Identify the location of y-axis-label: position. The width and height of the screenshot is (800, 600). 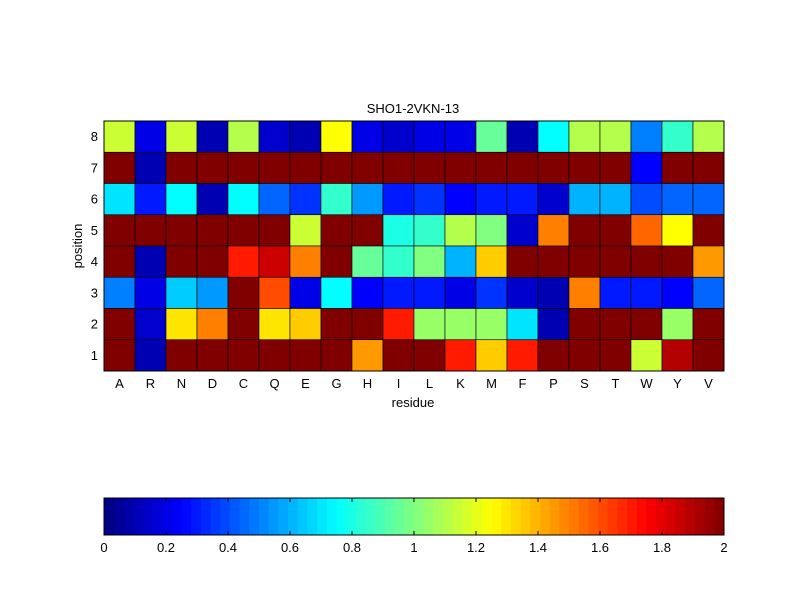
(77, 246).